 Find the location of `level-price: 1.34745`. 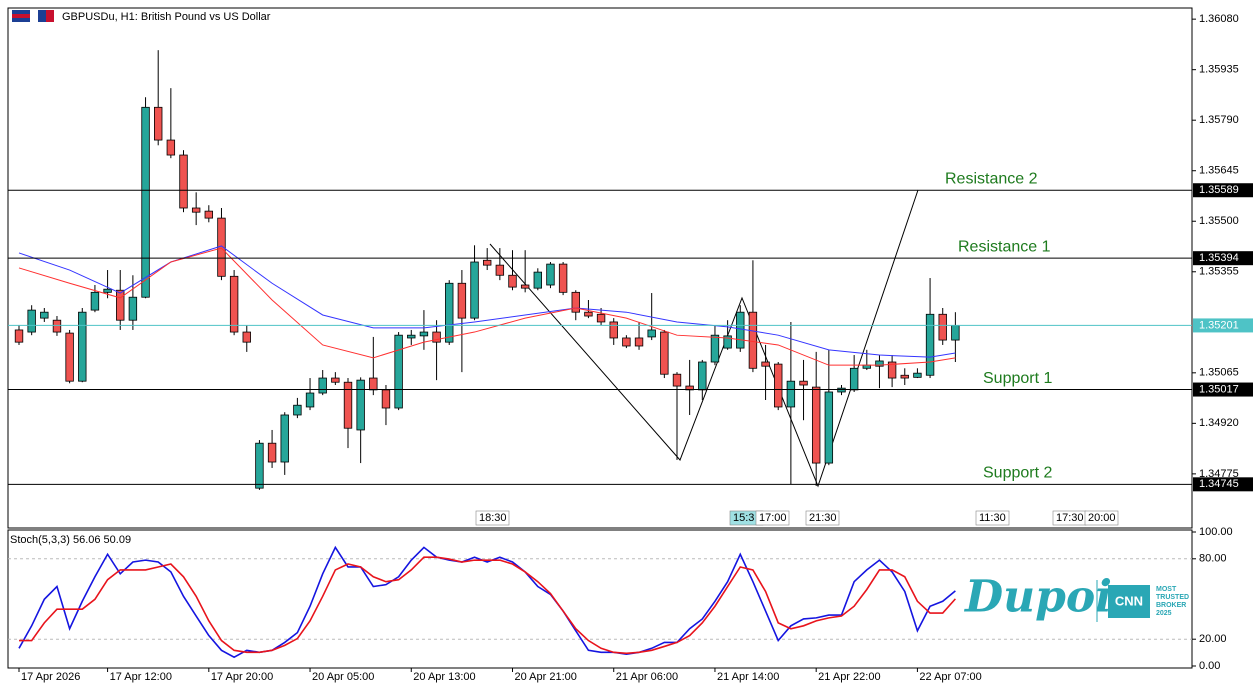

level-price: 1.34745 is located at coordinates (1219, 484).